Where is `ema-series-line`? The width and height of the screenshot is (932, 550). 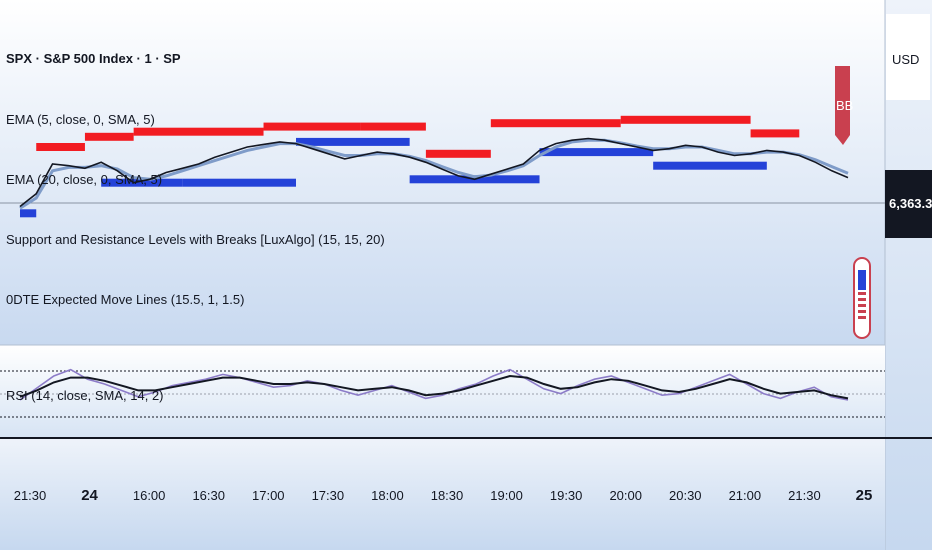 ema-series-line is located at coordinates (434, 174).